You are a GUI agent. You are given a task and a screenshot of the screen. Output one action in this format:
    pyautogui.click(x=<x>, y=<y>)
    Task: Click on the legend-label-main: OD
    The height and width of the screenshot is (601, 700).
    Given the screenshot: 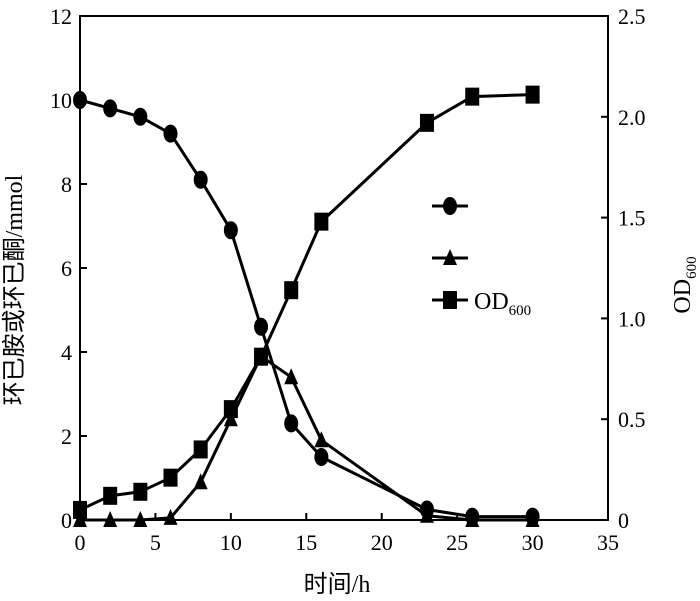 What is the action you would take?
    pyautogui.click(x=491, y=302)
    